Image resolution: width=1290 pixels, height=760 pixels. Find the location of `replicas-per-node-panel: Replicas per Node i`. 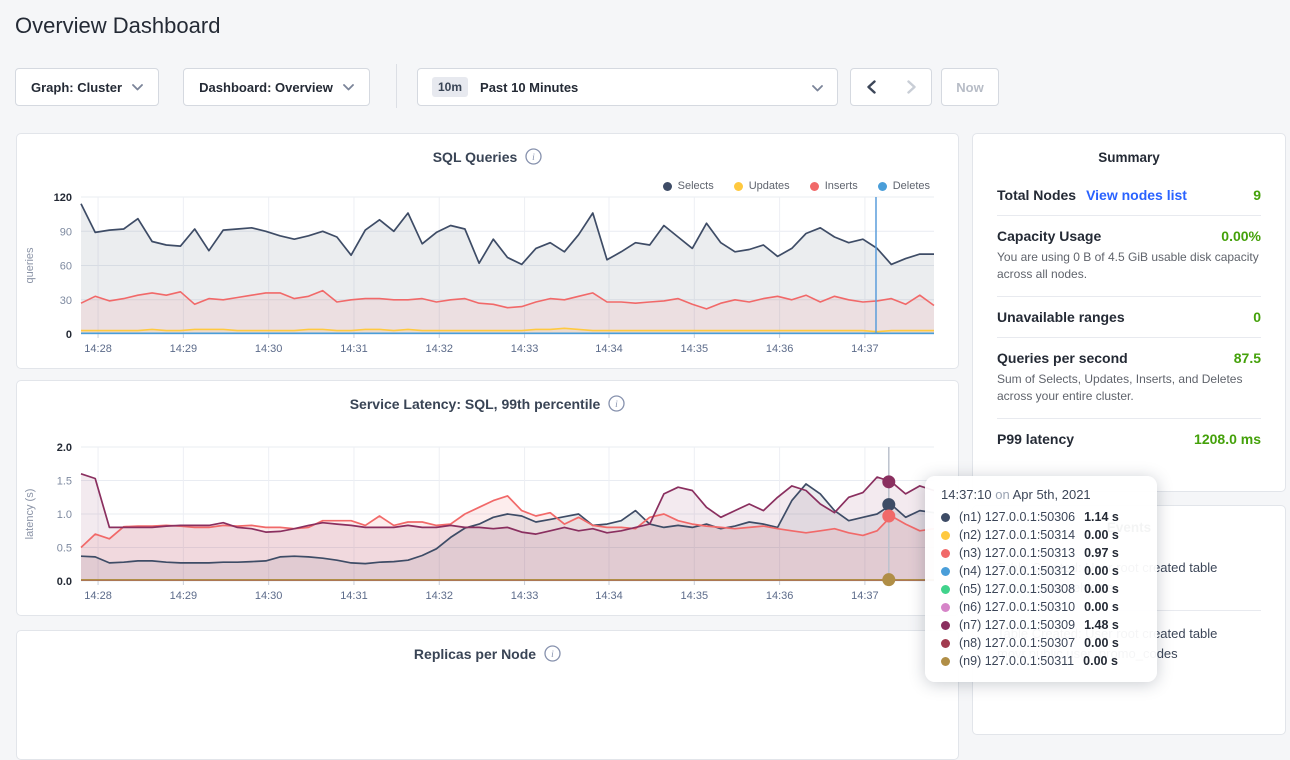

replicas-per-node-panel: Replicas per Node i is located at coordinates (487, 695).